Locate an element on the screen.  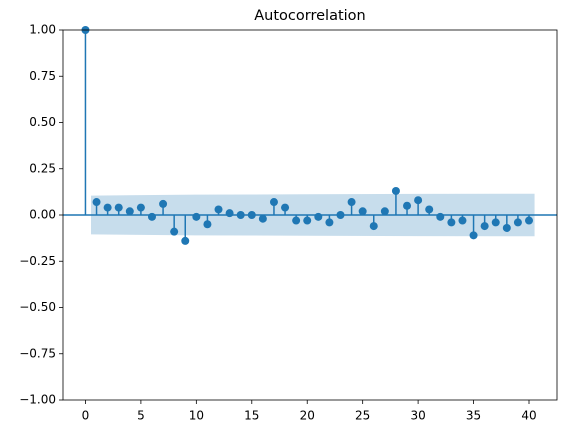
x-tick-label: 15 is located at coordinates (251, 416).